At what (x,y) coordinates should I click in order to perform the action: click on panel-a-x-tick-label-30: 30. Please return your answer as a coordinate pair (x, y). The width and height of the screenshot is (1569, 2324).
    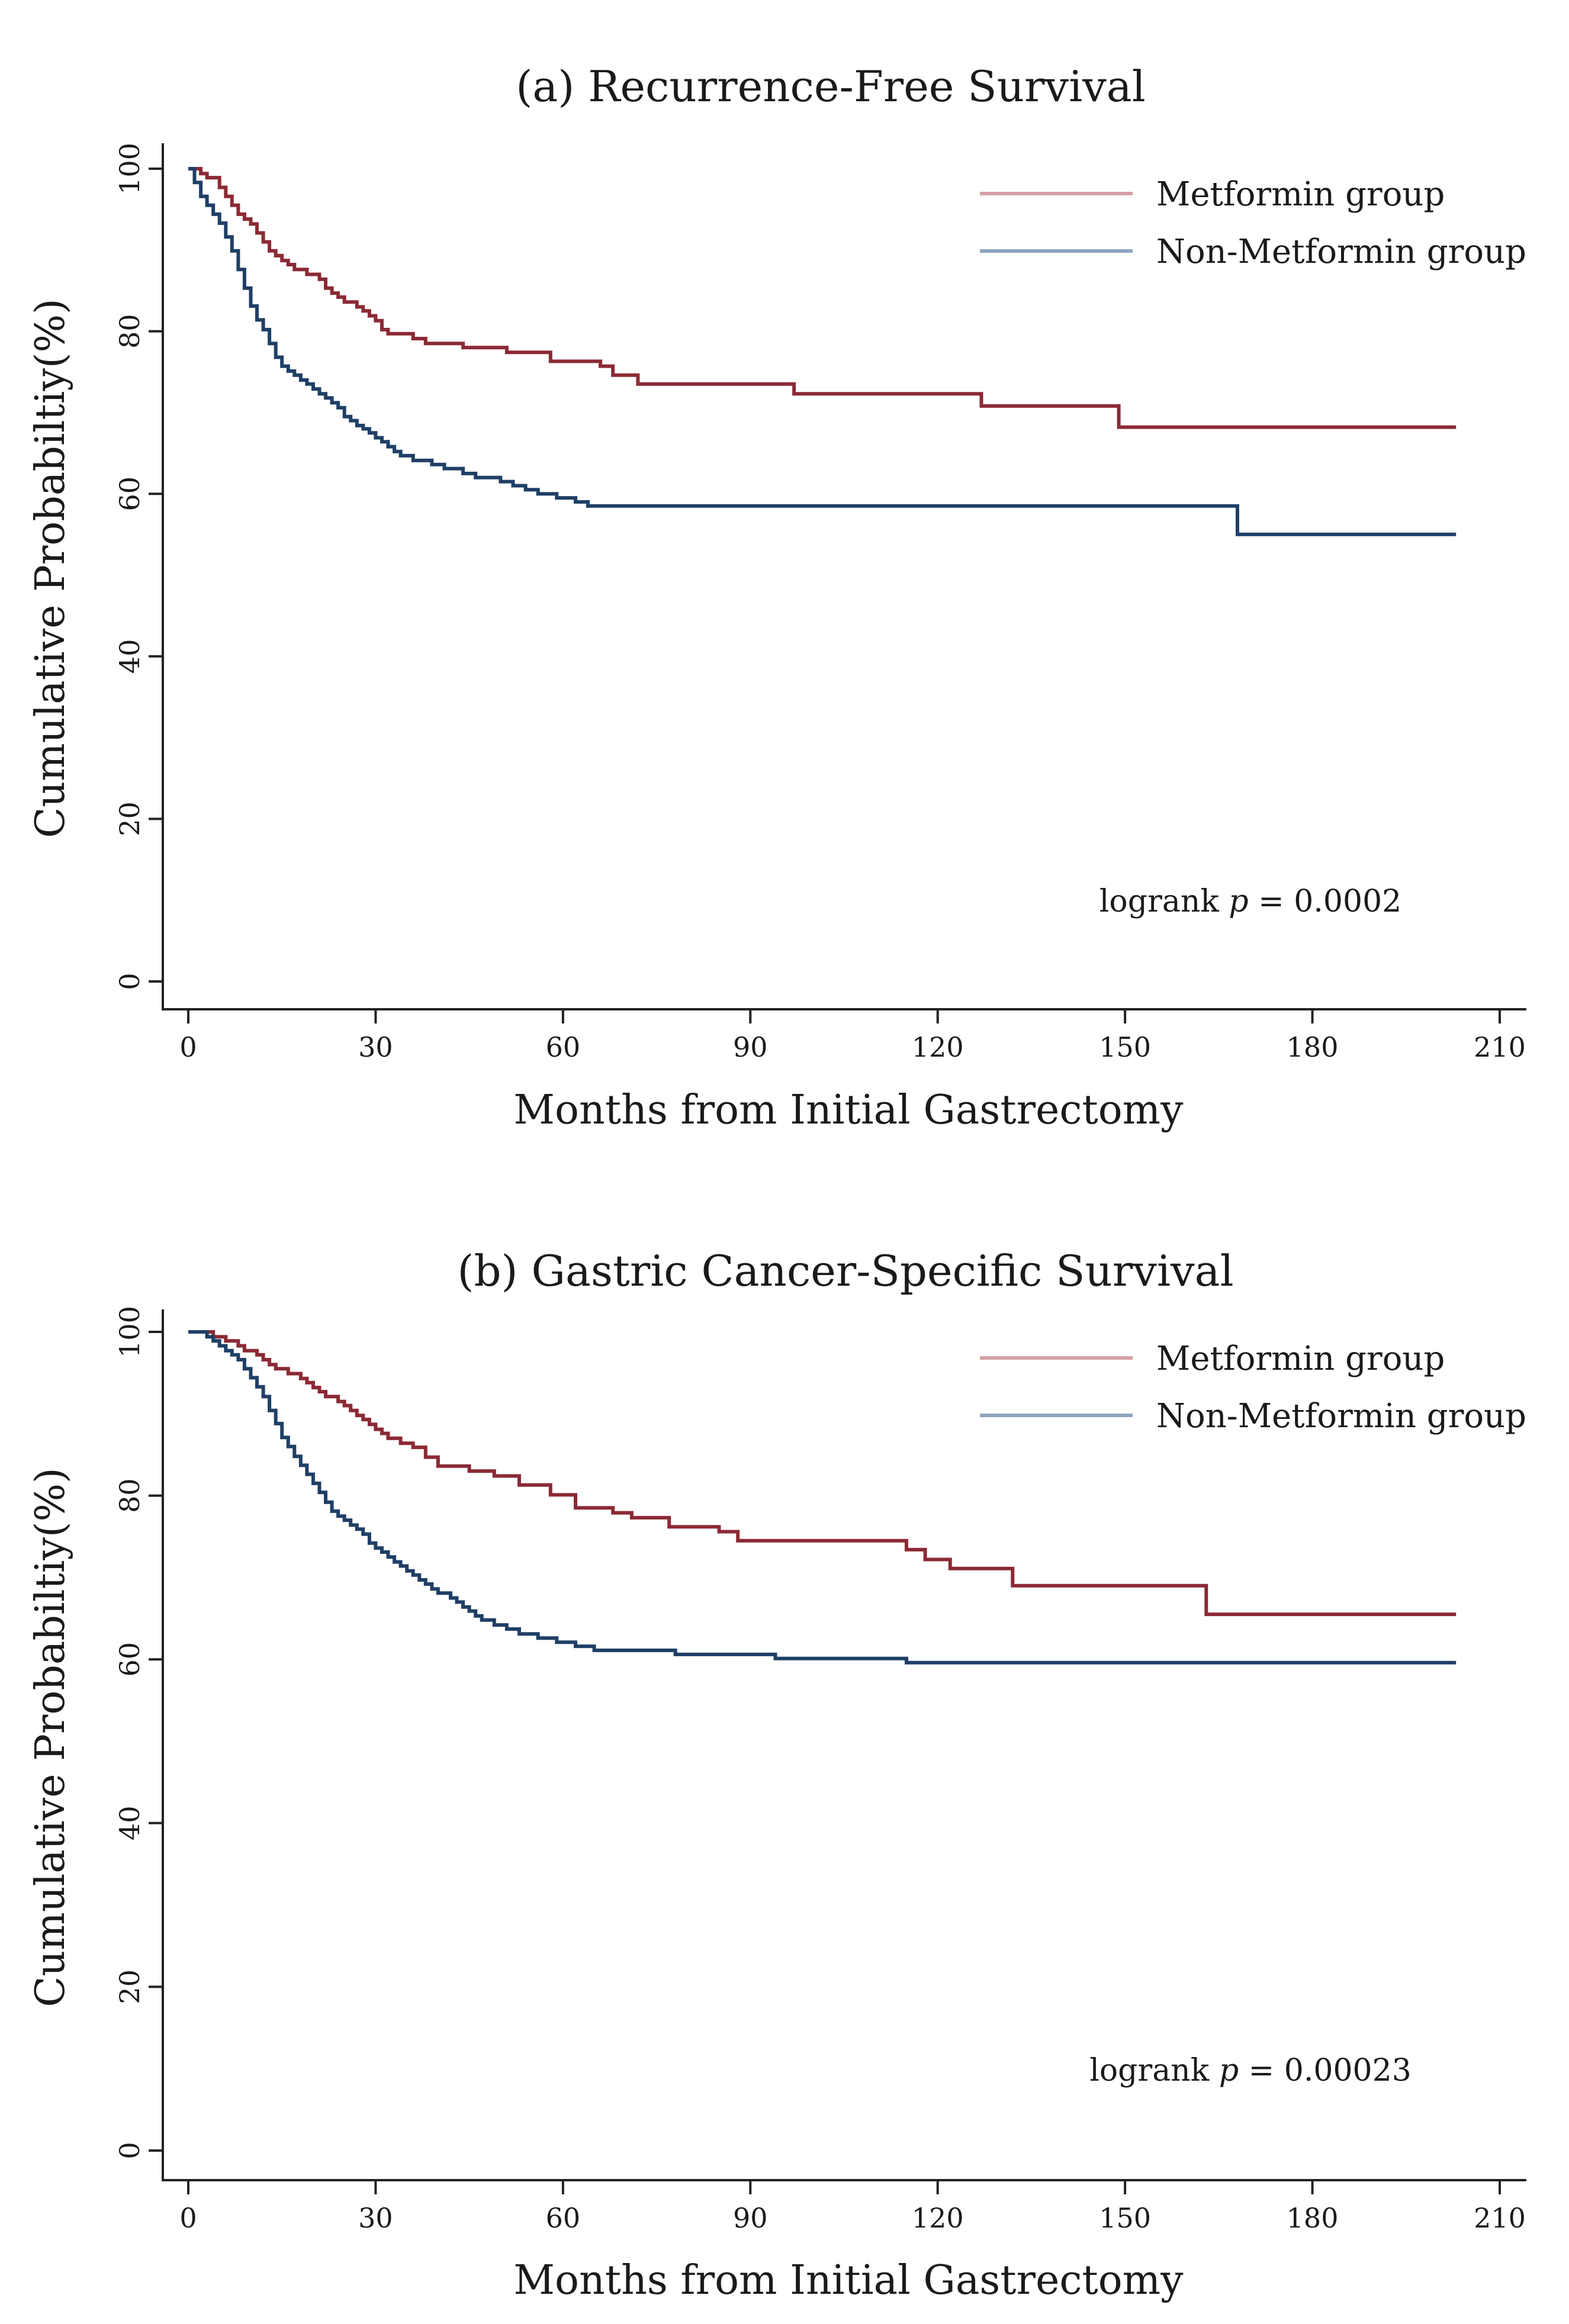
    Looking at the image, I should click on (376, 1047).